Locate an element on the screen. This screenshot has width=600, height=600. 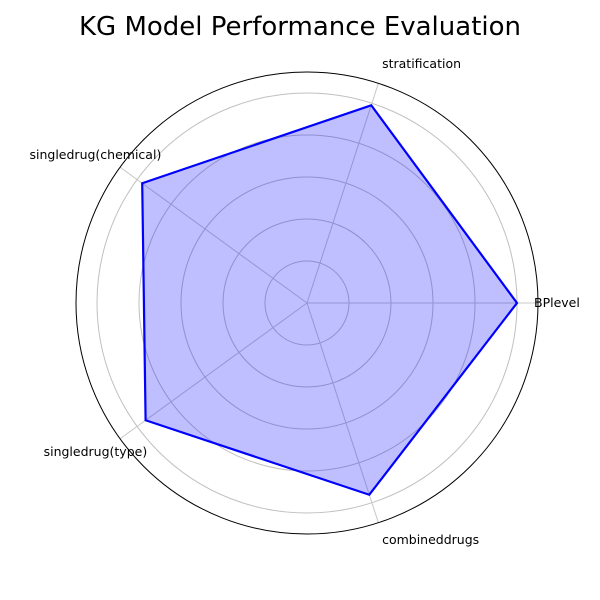
chart-title: KG Model Performance Evaluation is located at coordinates (300, 27).